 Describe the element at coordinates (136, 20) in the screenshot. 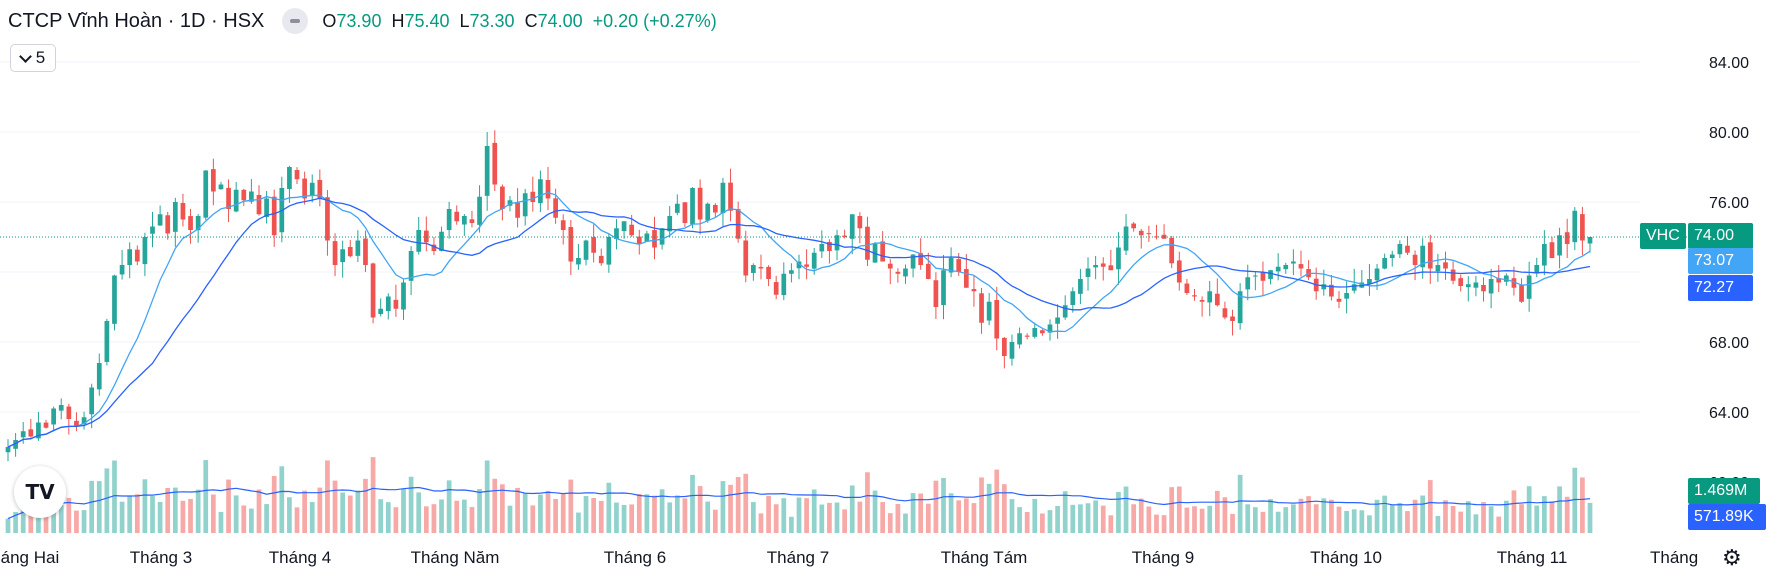

I see `symbol-title: CTCP Vĩnh Hoàn · 1D · HSX` at that location.